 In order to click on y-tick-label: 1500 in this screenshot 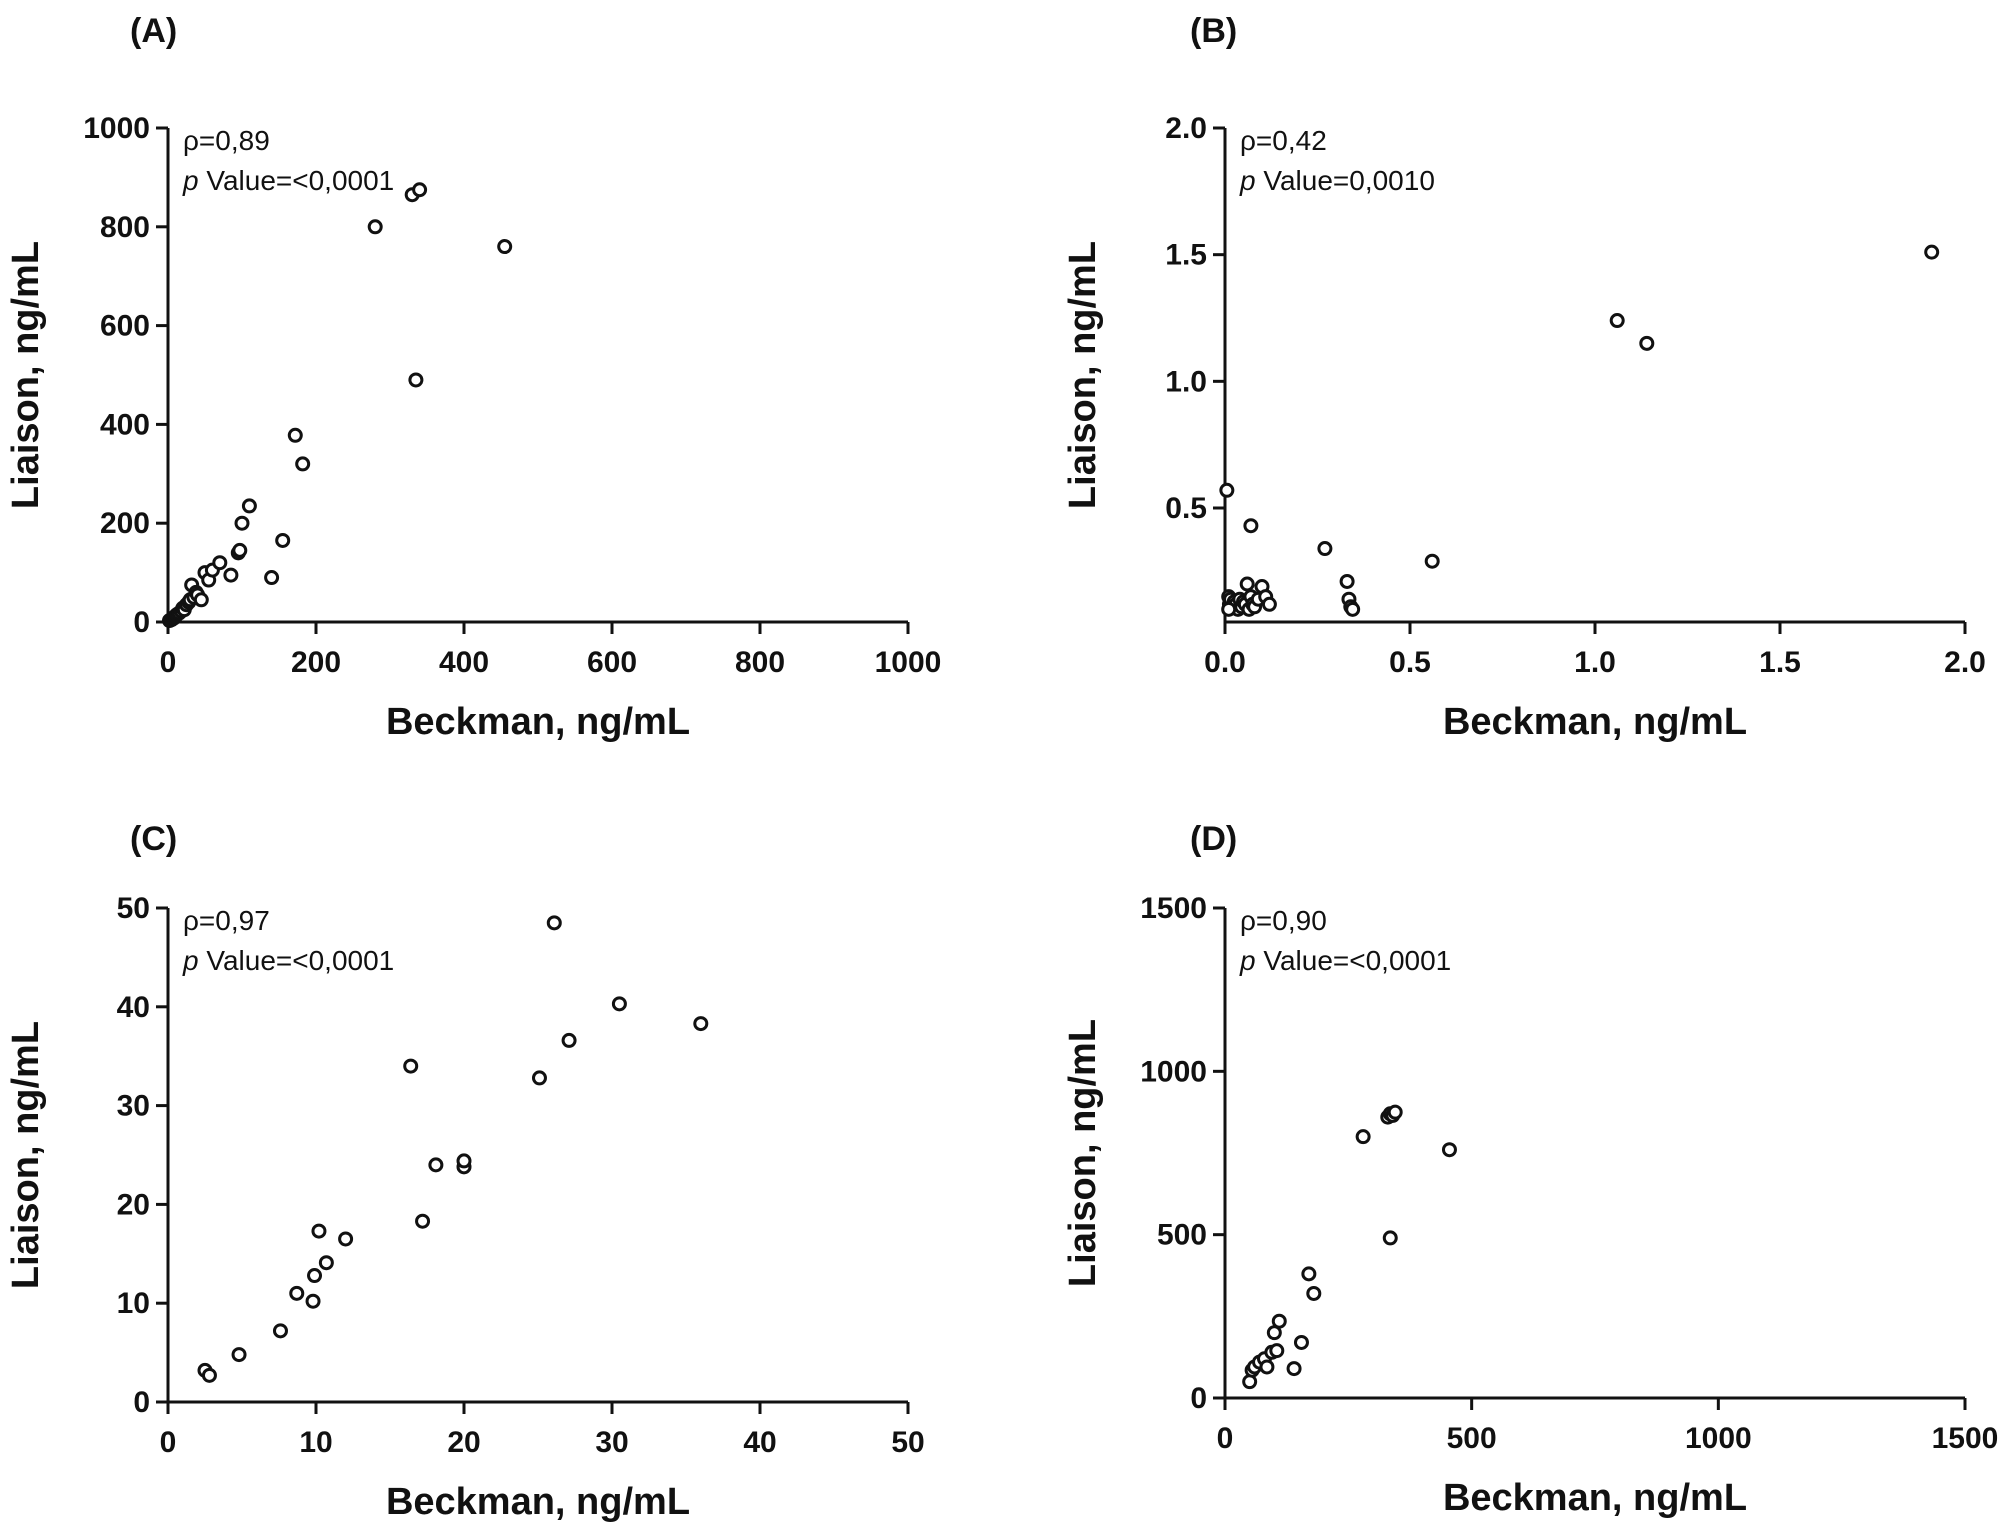, I will do `click(1173, 908)`.